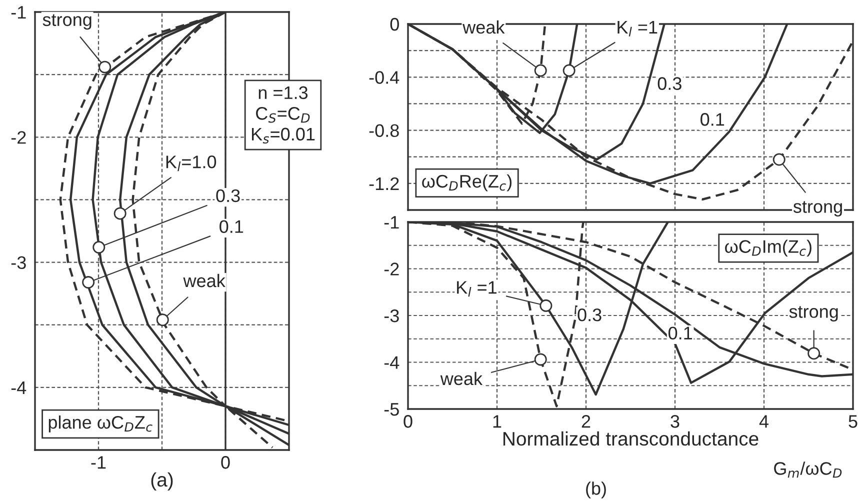 The height and width of the screenshot is (504, 858). I want to click on y-tick-label: -0.8, so click(384, 131).